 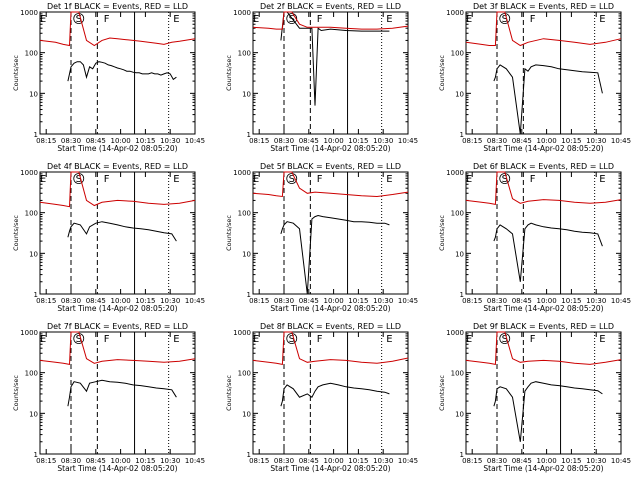 I want to click on event-marker-circle, so click(x=292, y=18).